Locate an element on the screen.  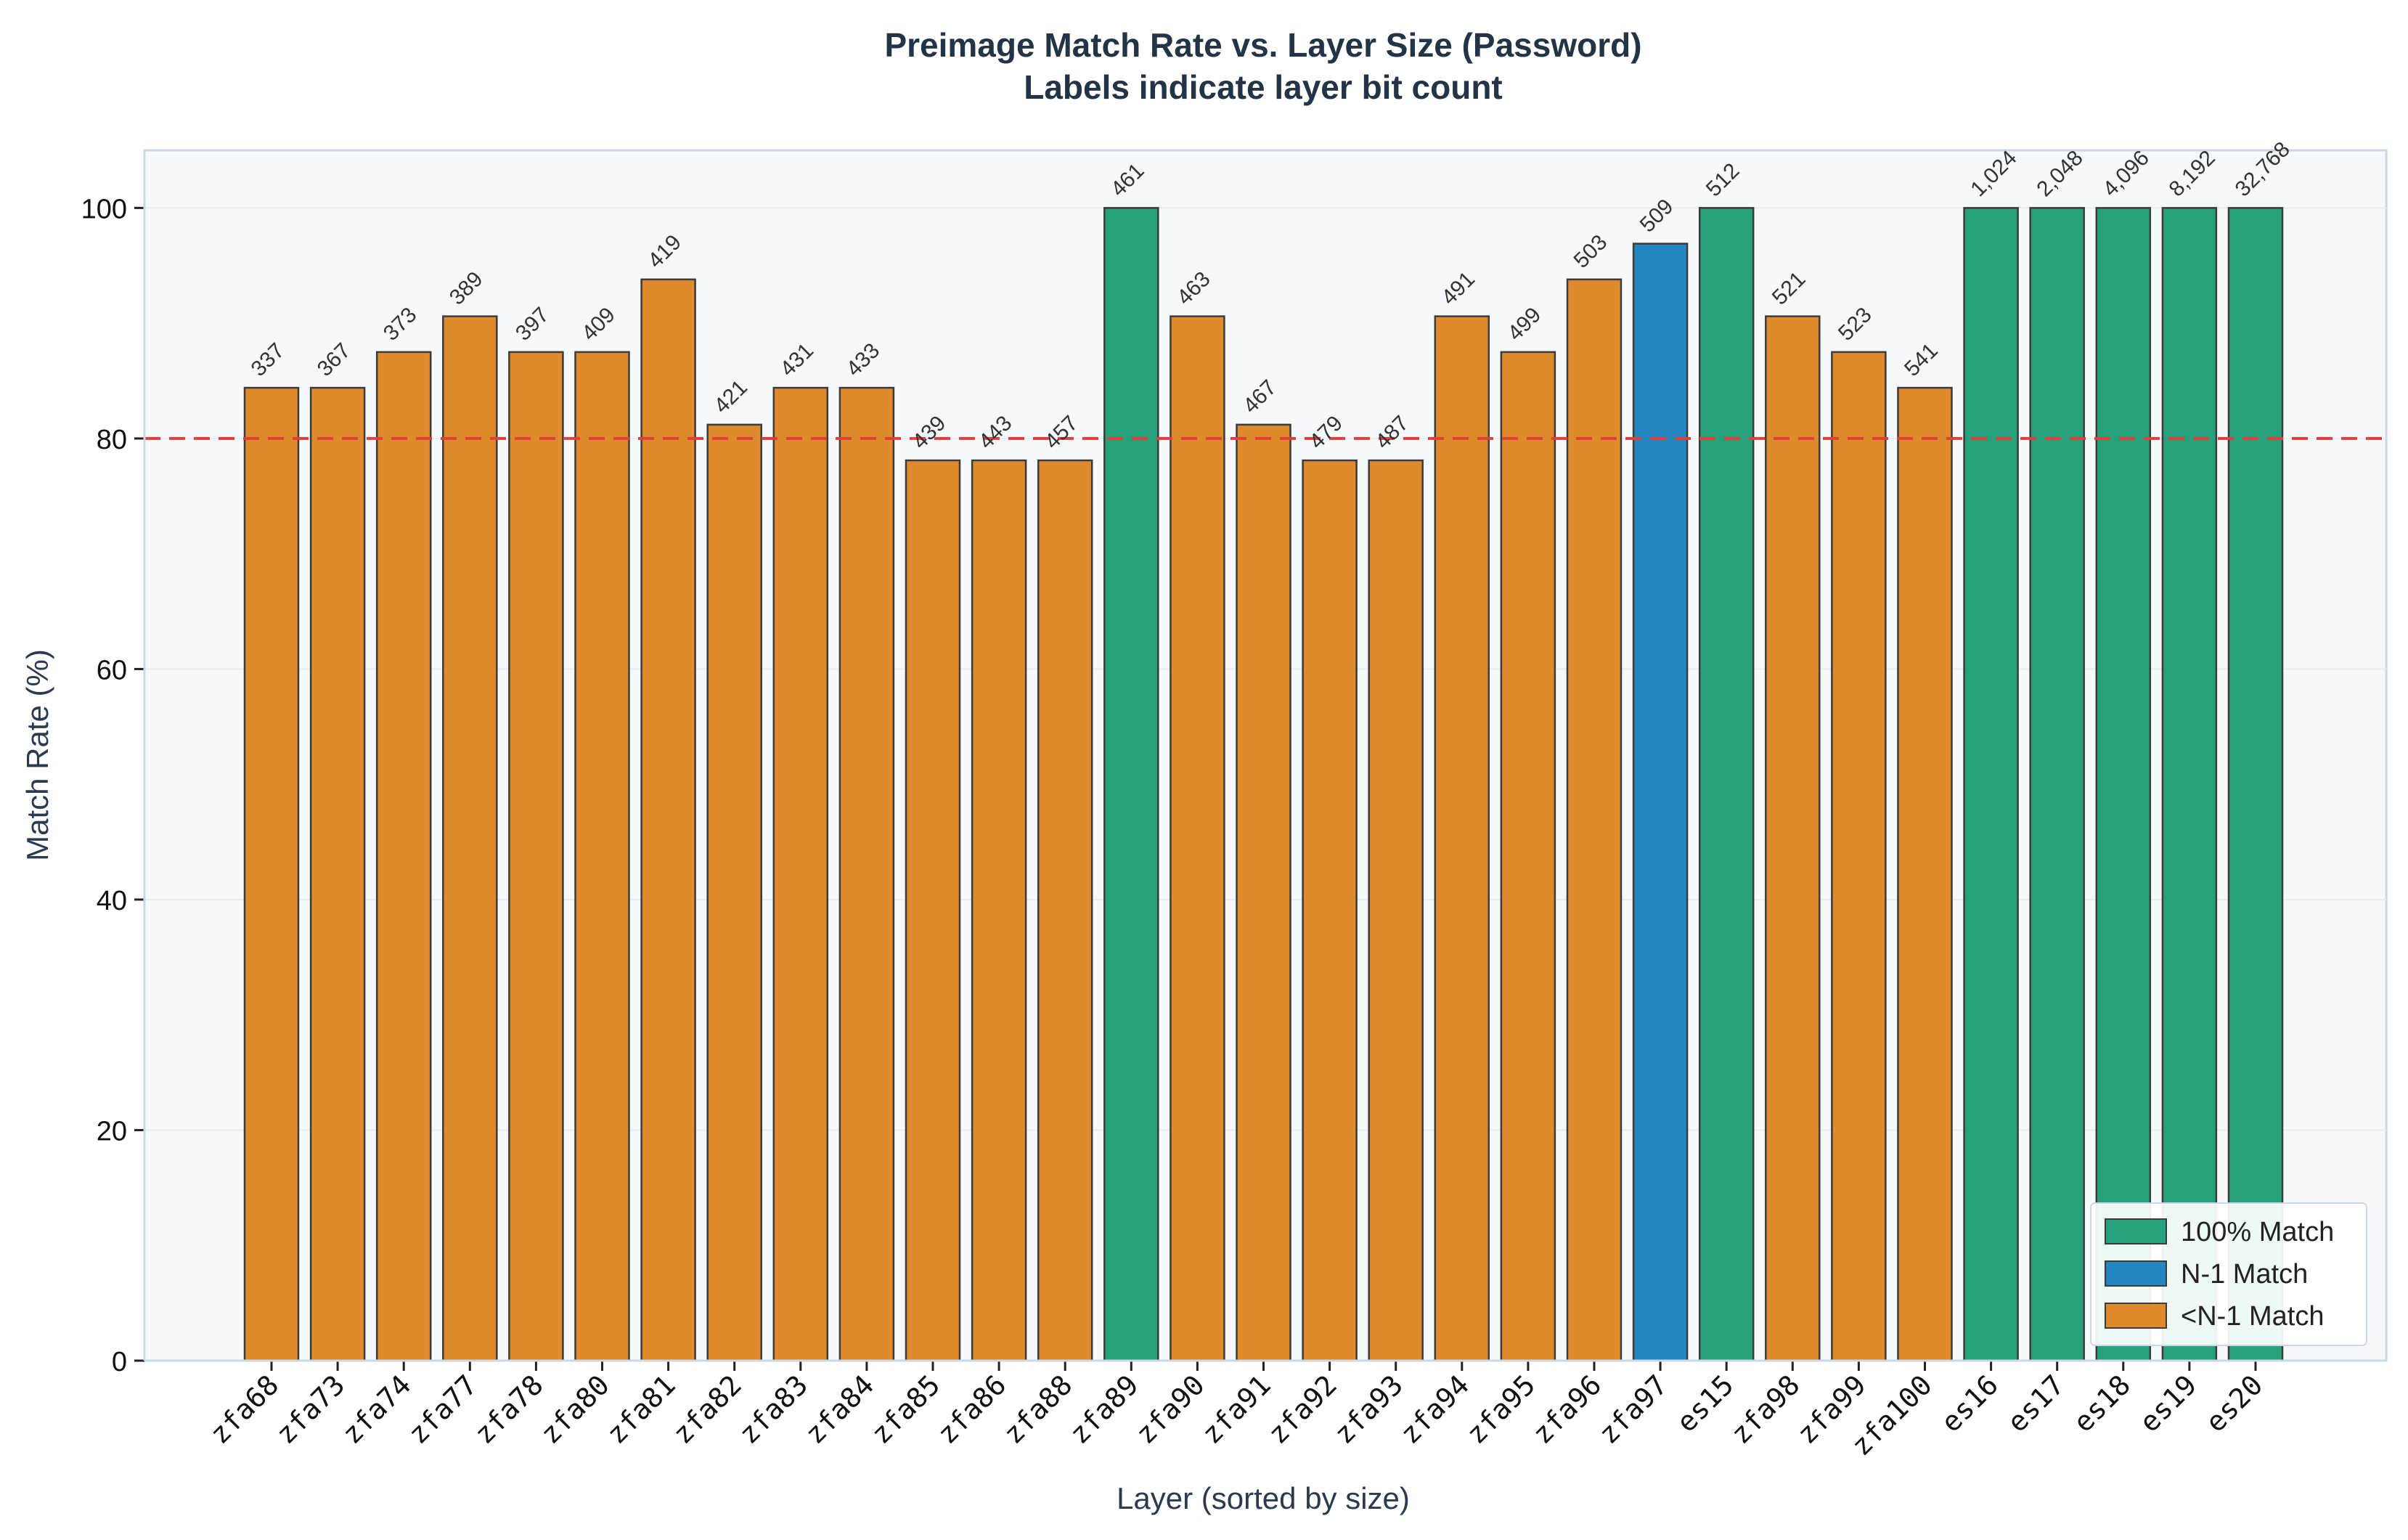
x-tick-label: zfa90 is located at coordinates (1170, 1409).